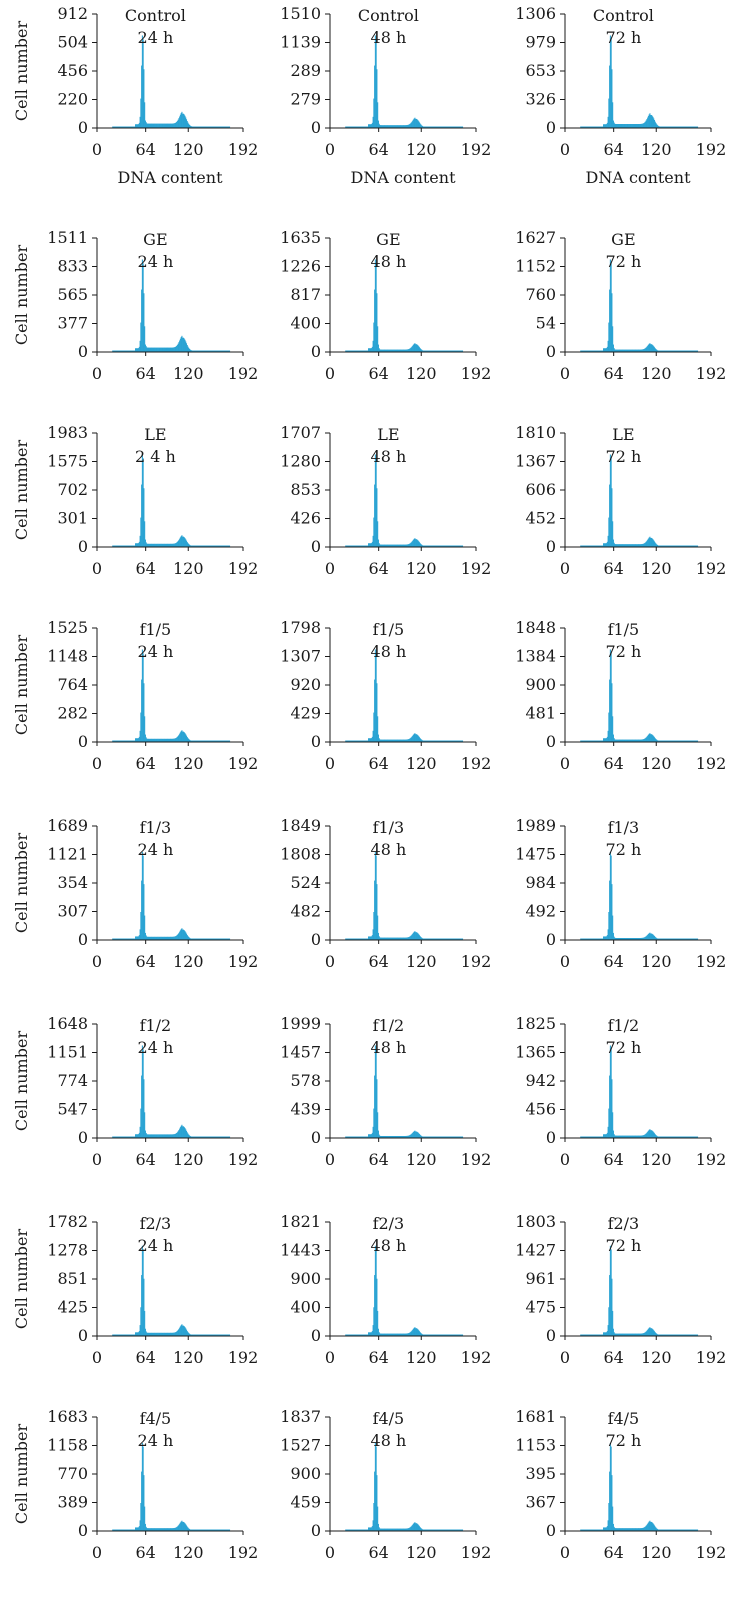  What do you see at coordinates (72, 1080) in the screenshot?
I see `y-tick-label: 774` at bounding box center [72, 1080].